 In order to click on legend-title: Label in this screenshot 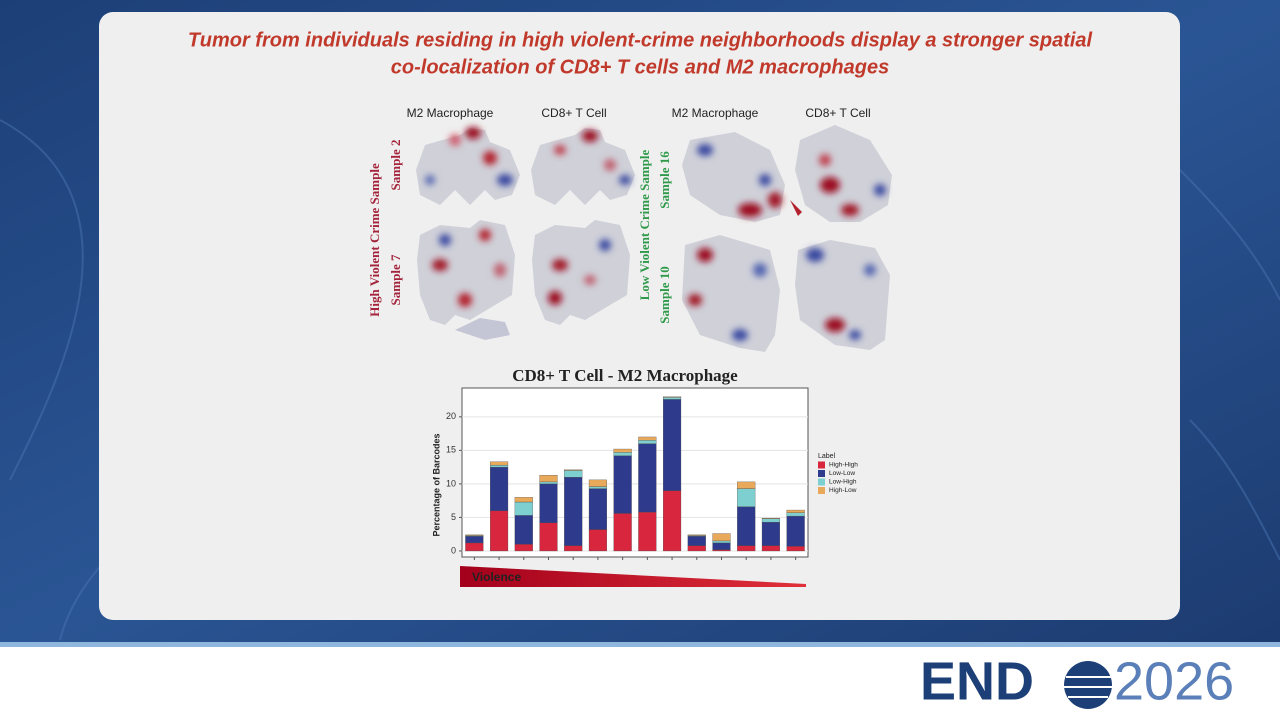, I will do `click(827, 456)`.